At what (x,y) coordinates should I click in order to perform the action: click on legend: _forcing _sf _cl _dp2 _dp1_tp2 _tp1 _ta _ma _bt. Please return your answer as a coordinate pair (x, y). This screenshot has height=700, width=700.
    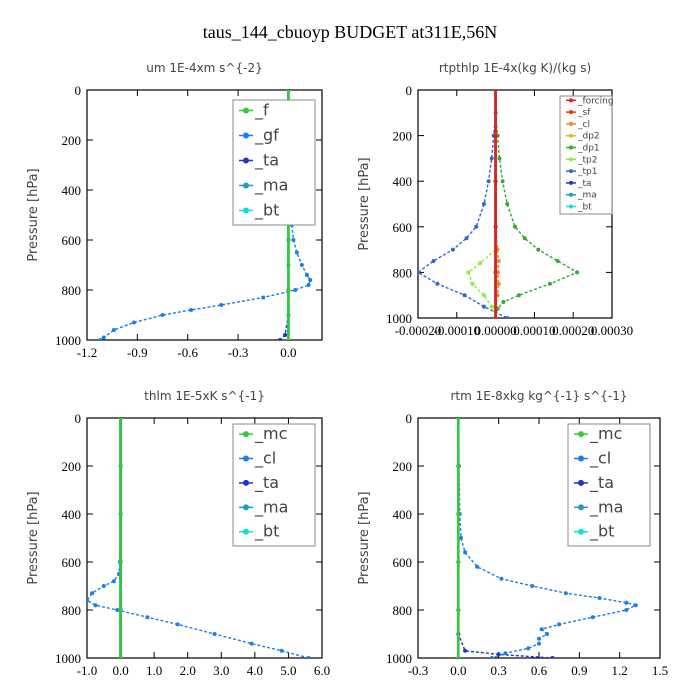
    Looking at the image, I should click on (586, 155).